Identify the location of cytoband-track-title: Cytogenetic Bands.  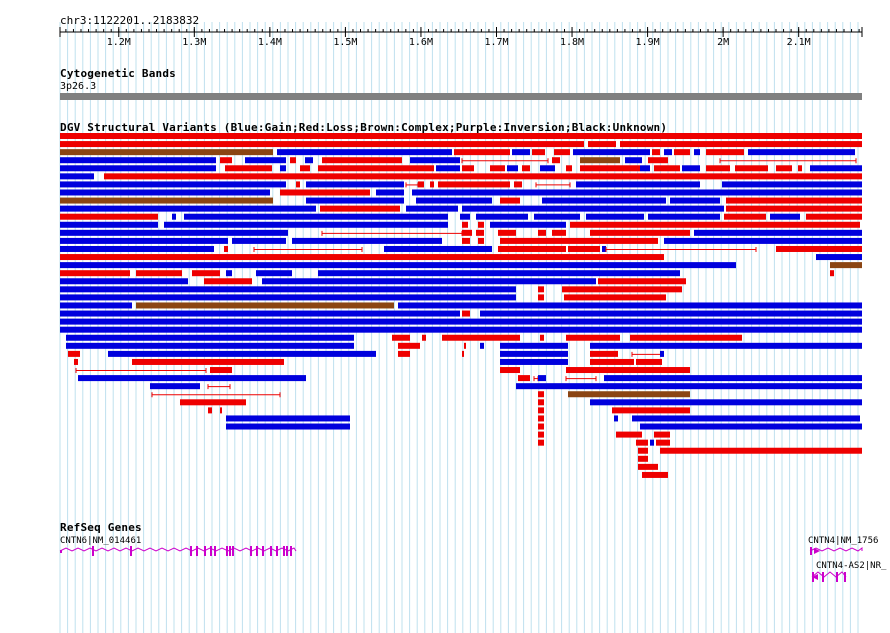
(118, 73).